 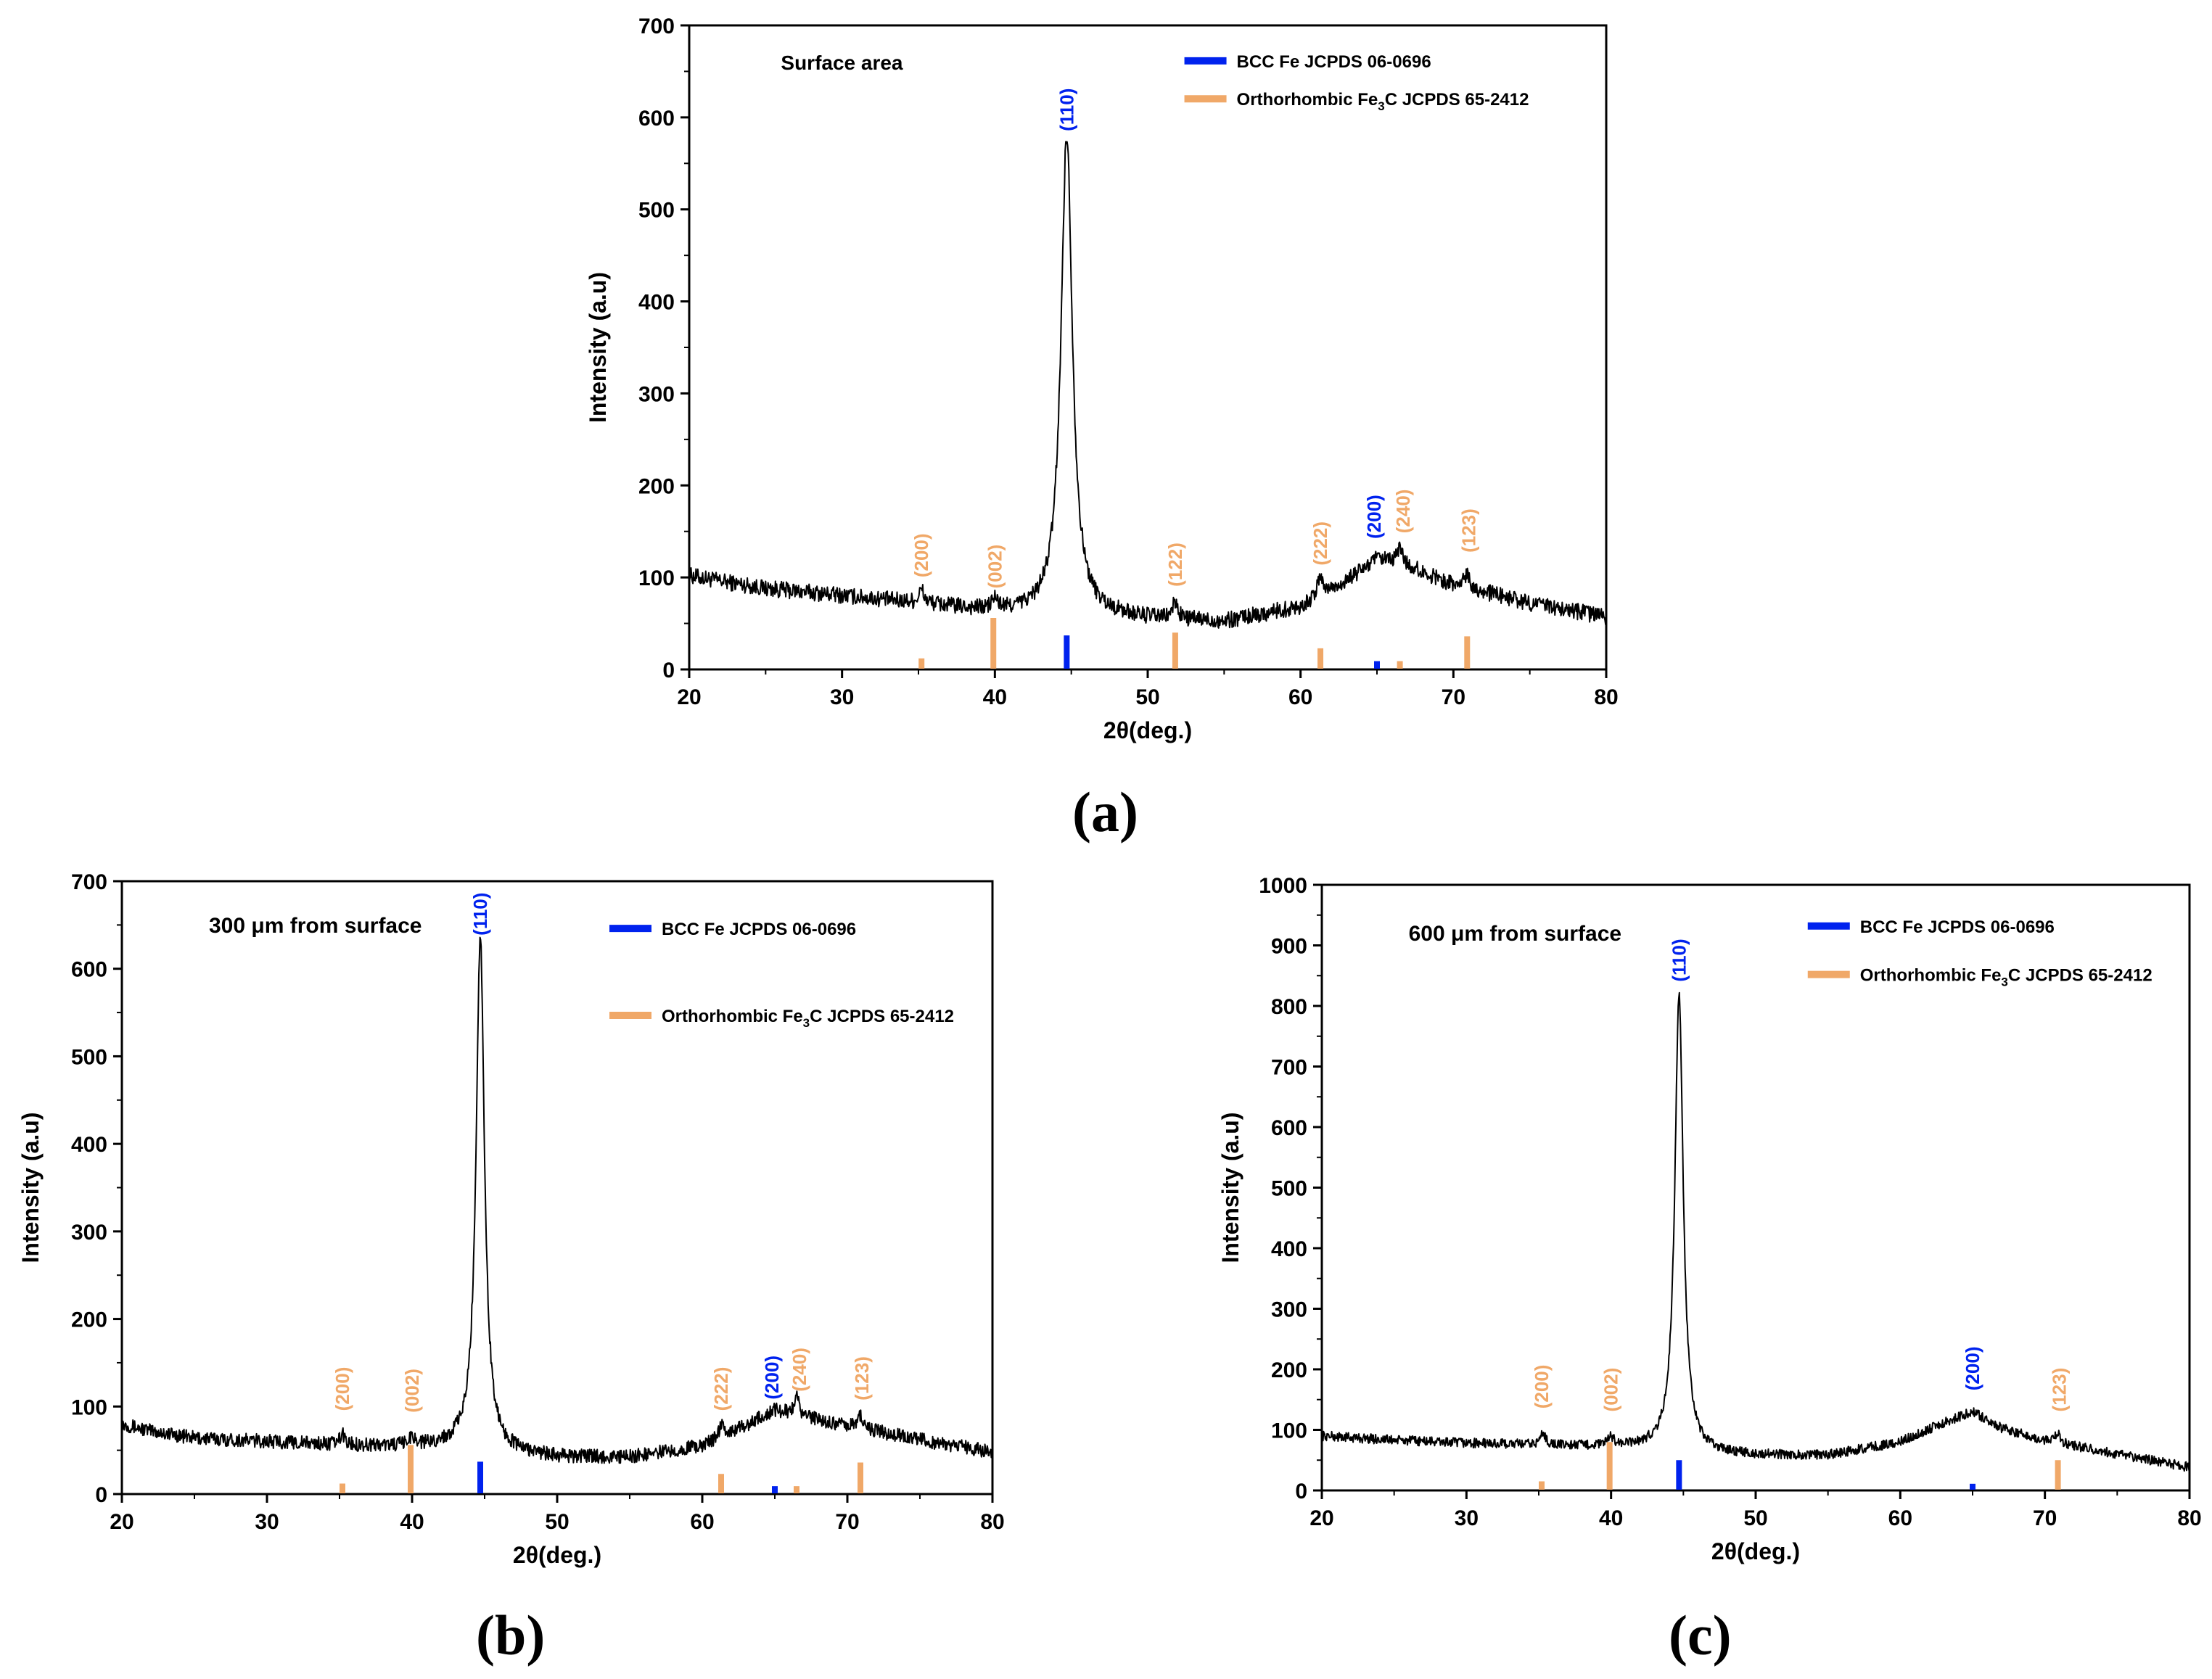 I want to click on panel-label-b: (b), so click(x=511, y=1635).